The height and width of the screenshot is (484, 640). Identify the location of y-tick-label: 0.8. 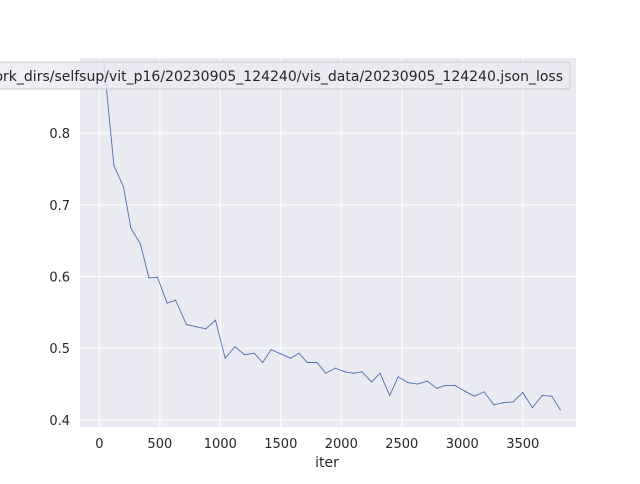
(59, 134).